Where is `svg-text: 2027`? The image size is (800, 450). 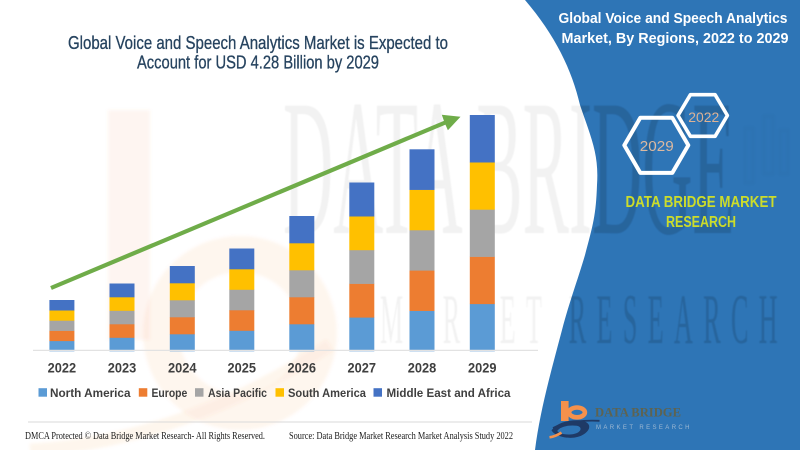 svg-text: 2027 is located at coordinates (362, 368).